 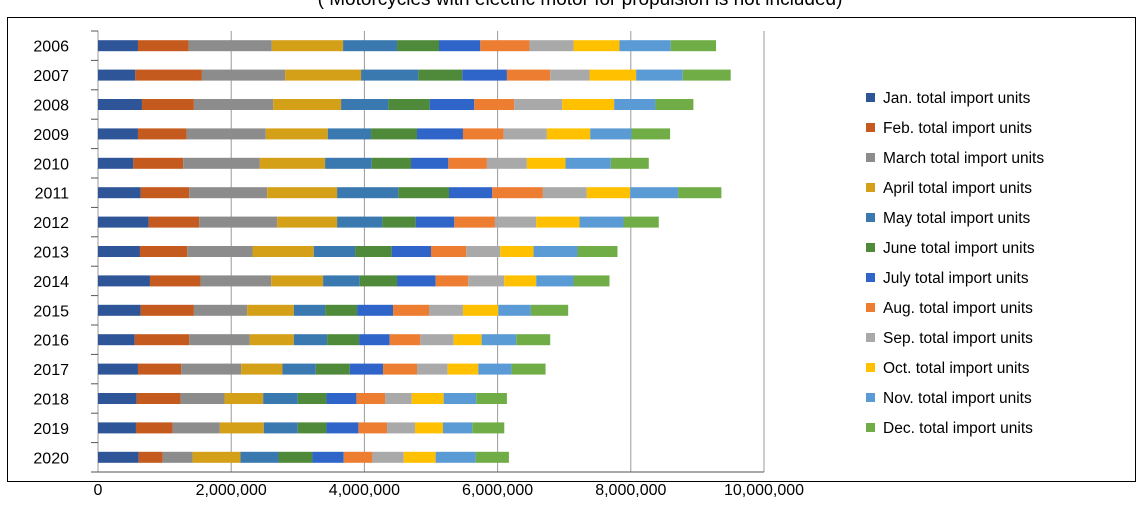 What do you see at coordinates (98, 490) in the screenshot?
I see `x-tick-label: 0` at bounding box center [98, 490].